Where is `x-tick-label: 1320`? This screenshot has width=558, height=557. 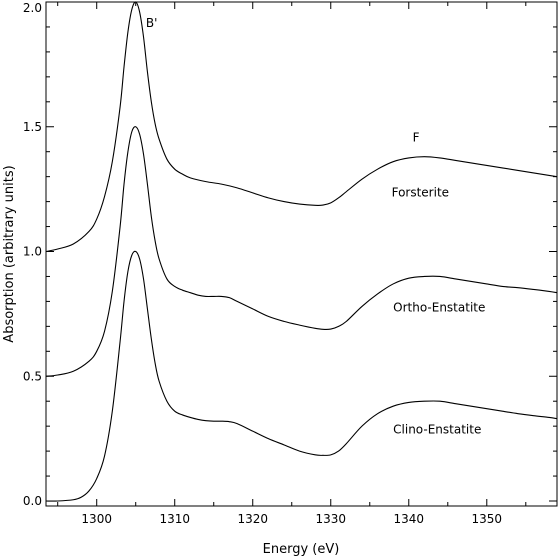 x-tick-label: 1320 is located at coordinates (252, 519).